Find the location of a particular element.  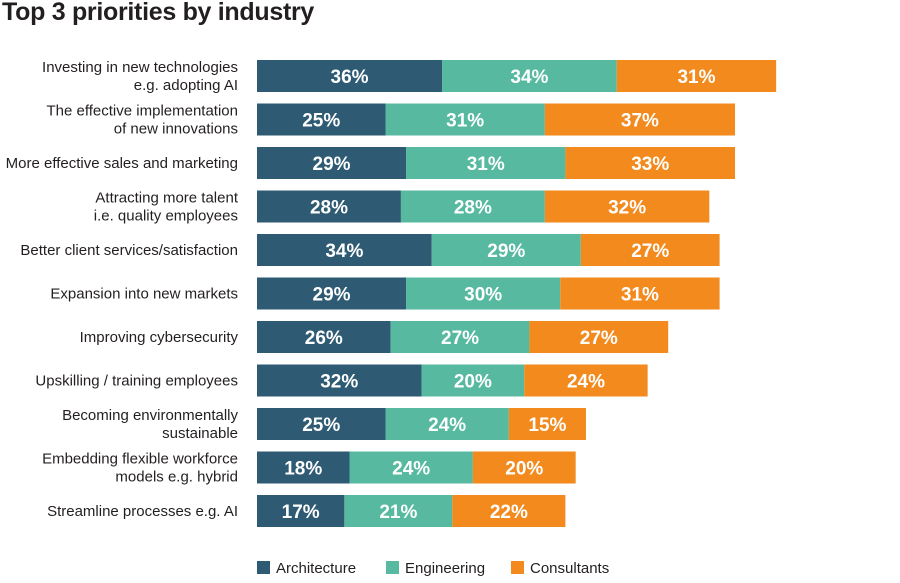

data-label: 21% is located at coordinates (398, 512).